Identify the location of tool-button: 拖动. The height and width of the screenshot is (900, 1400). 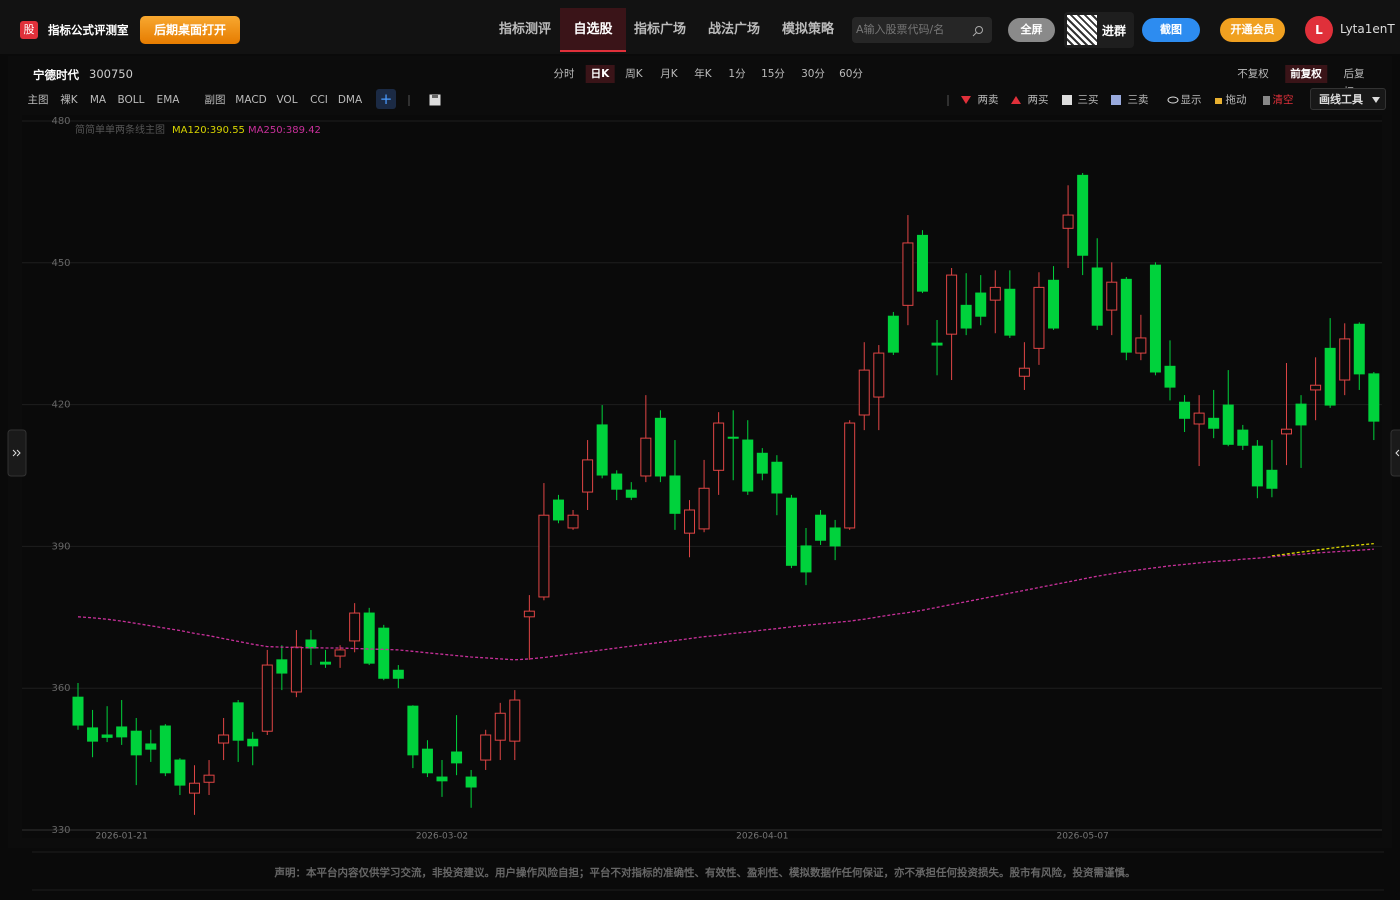
(1236, 100).